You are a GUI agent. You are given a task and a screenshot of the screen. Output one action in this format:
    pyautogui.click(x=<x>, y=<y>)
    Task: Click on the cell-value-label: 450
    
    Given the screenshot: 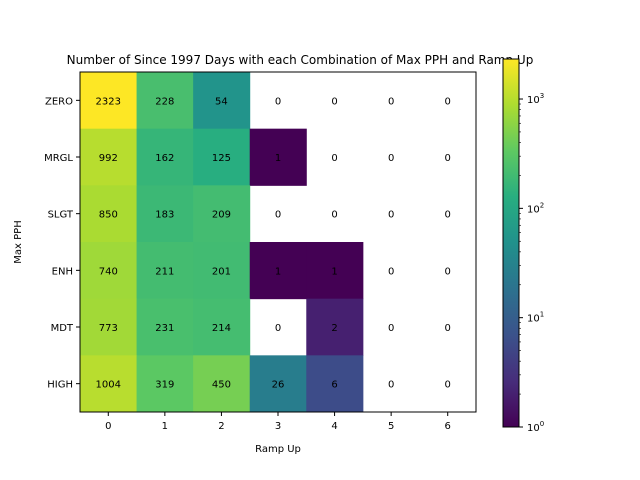 What is the action you would take?
    pyautogui.click(x=221, y=385)
    